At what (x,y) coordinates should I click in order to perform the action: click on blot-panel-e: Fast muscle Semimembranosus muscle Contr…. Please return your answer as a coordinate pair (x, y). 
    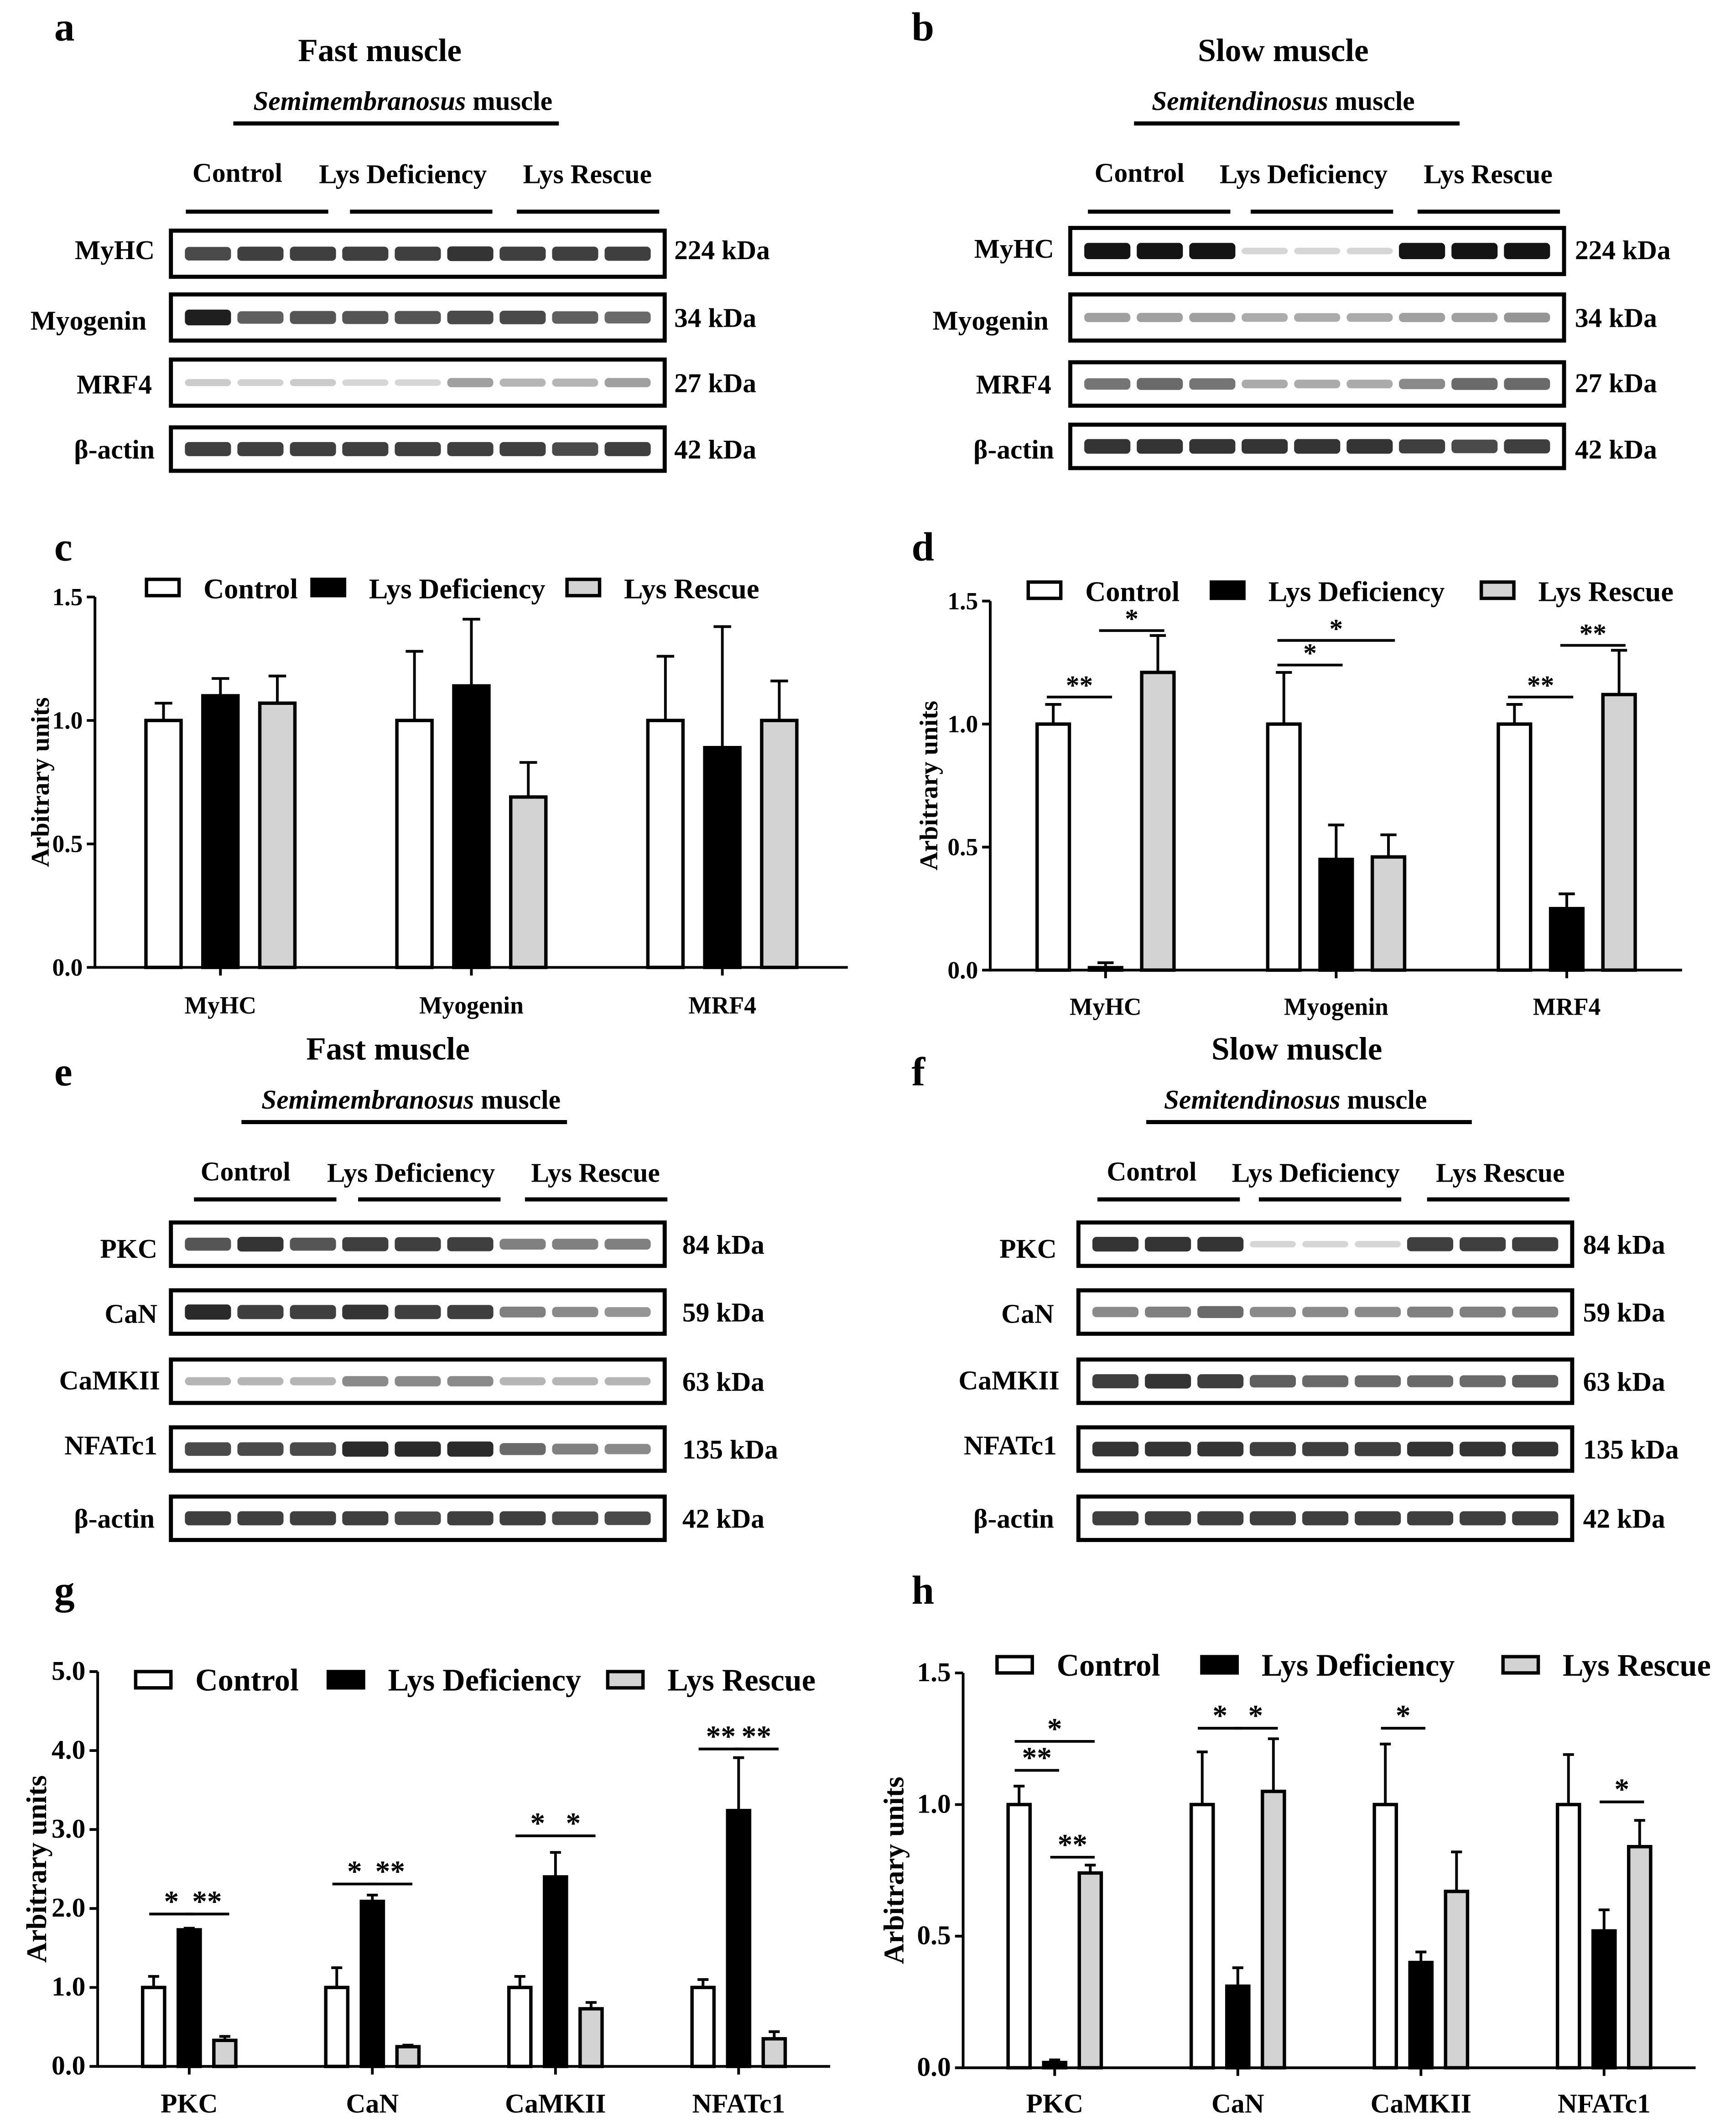
    Looking at the image, I should click on (418, 1287).